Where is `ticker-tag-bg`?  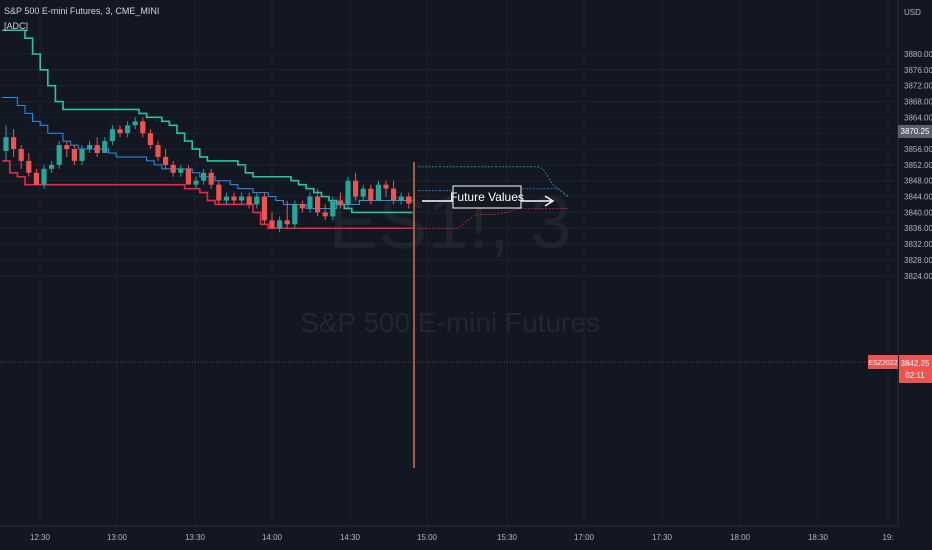
ticker-tag-bg is located at coordinates (883, 362).